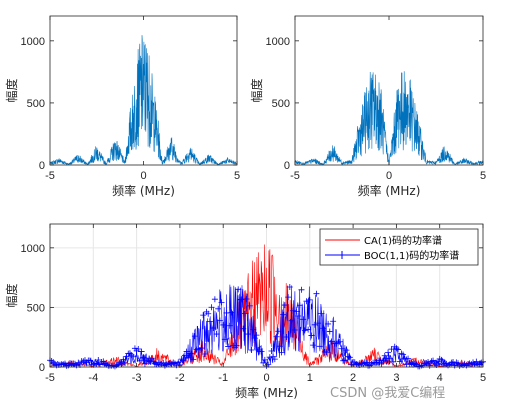 Image resolution: width=520 pixels, height=412 pixels. What do you see at coordinates (137, 378) in the screenshot?
I see `x-tick-label: -3` at bounding box center [137, 378].